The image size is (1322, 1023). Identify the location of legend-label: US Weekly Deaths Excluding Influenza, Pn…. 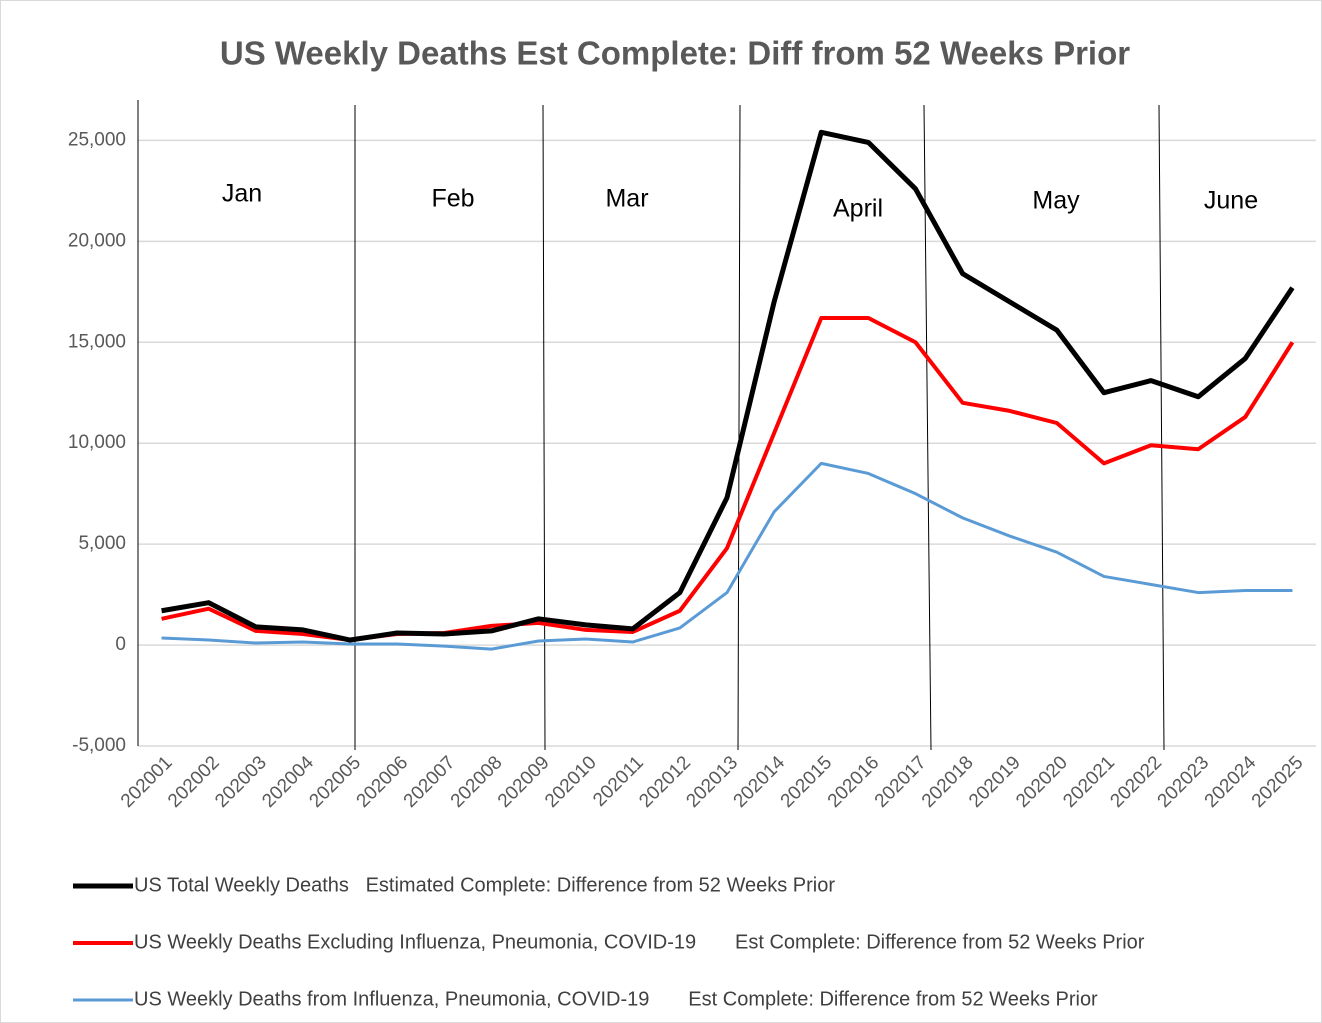
(639, 942).